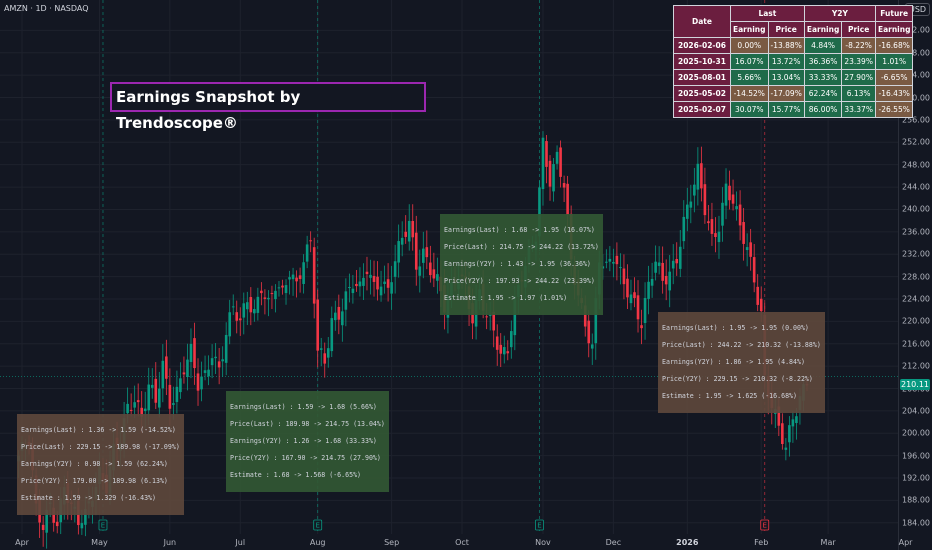  Describe the element at coordinates (741, 344) in the screenshot. I see `annotation-line: Price(Last) : 244.22 -> 210.32 (-13.88%)` at that location.